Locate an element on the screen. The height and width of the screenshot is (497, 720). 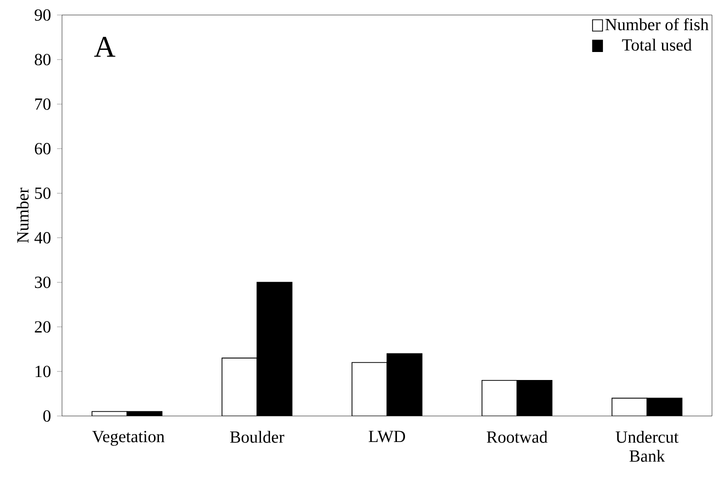
y-tick-label: 0 is located at coordinates (46, 416).